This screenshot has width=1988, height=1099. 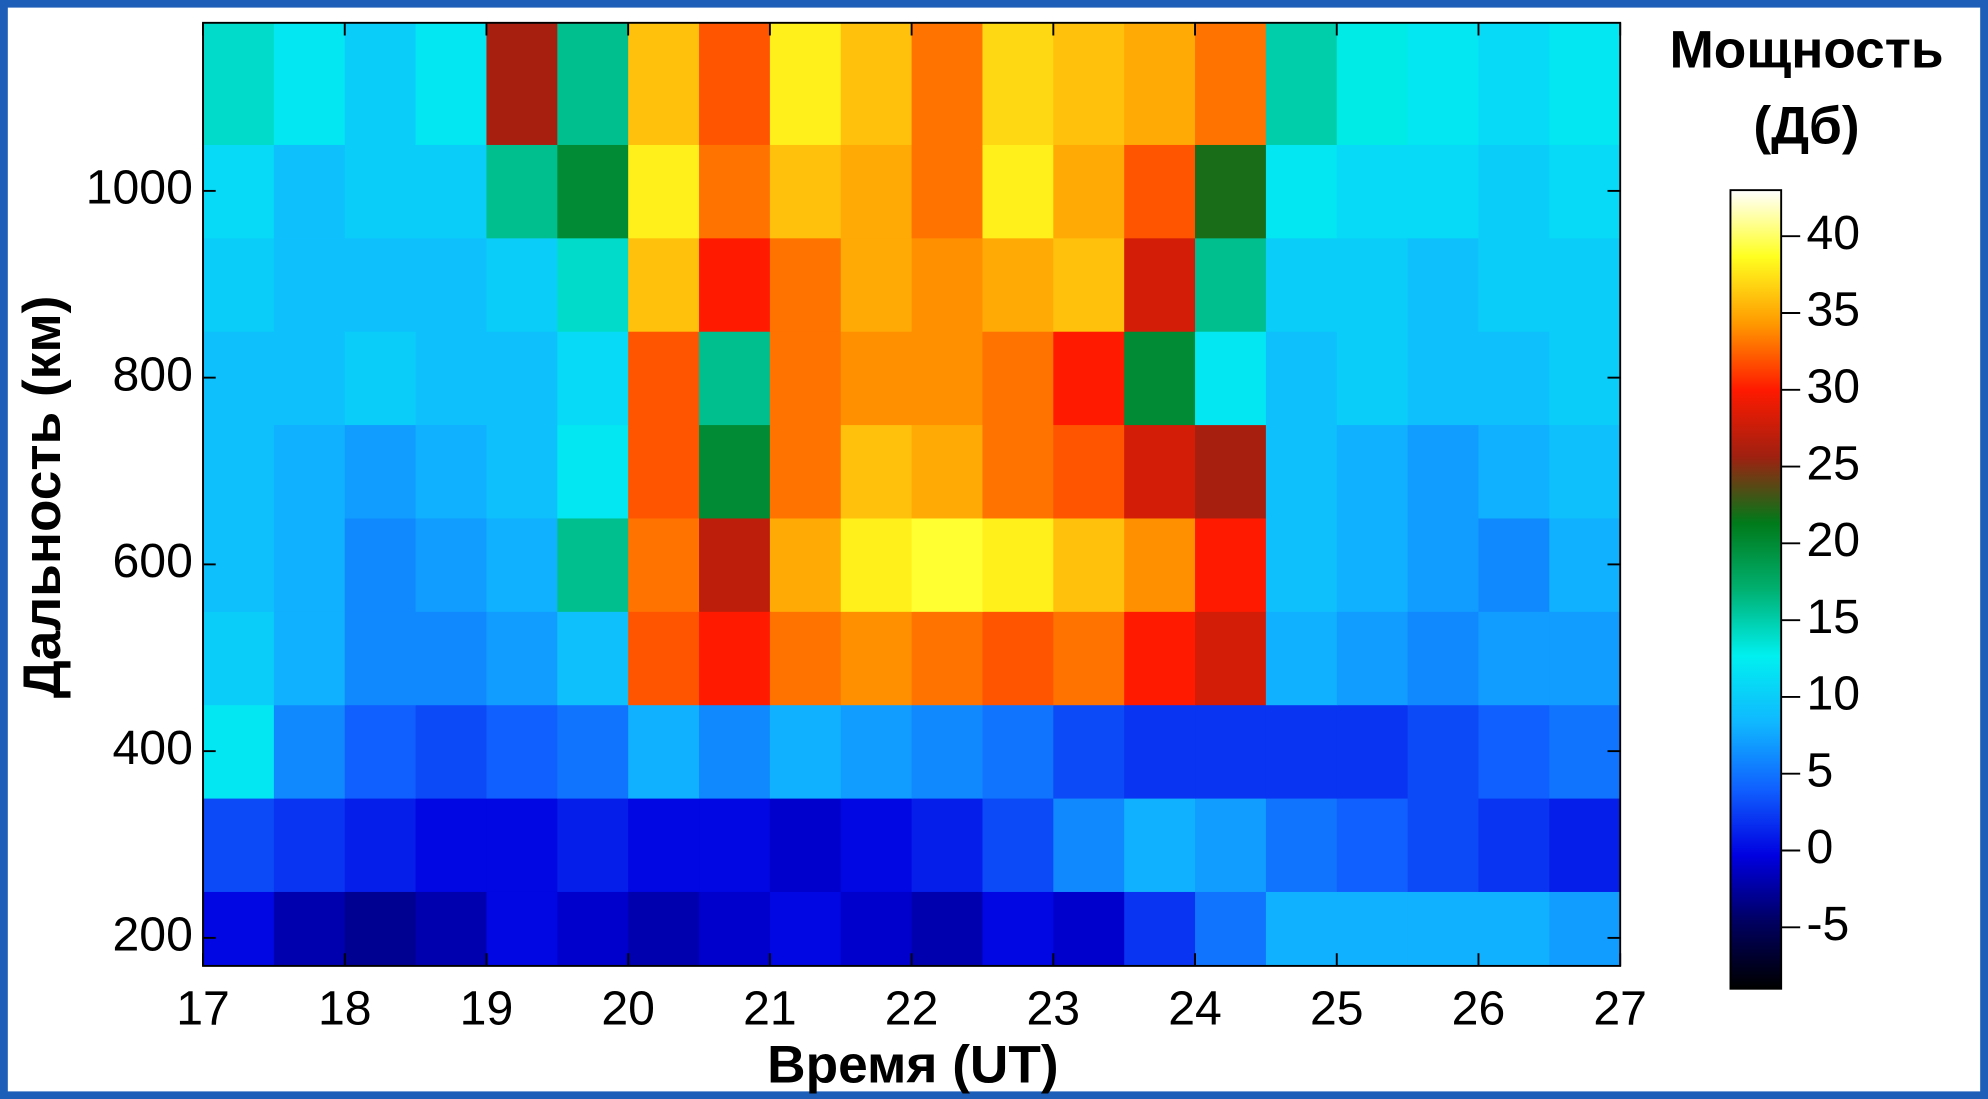 What do you see at coordinates (628, 1008) in the screenshot?
I see `x-tick-label: 20` at bounding box center [628, 1008].